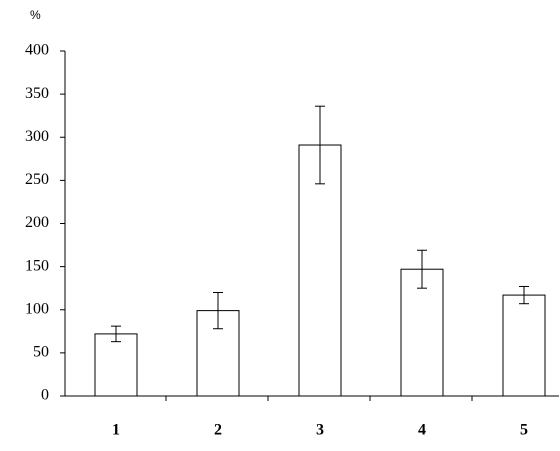 This screenshot has height=451, width=560. Describe the element at coordinates (37, 265) in the screenshot. I see `y-tick-label: 150` at that location.